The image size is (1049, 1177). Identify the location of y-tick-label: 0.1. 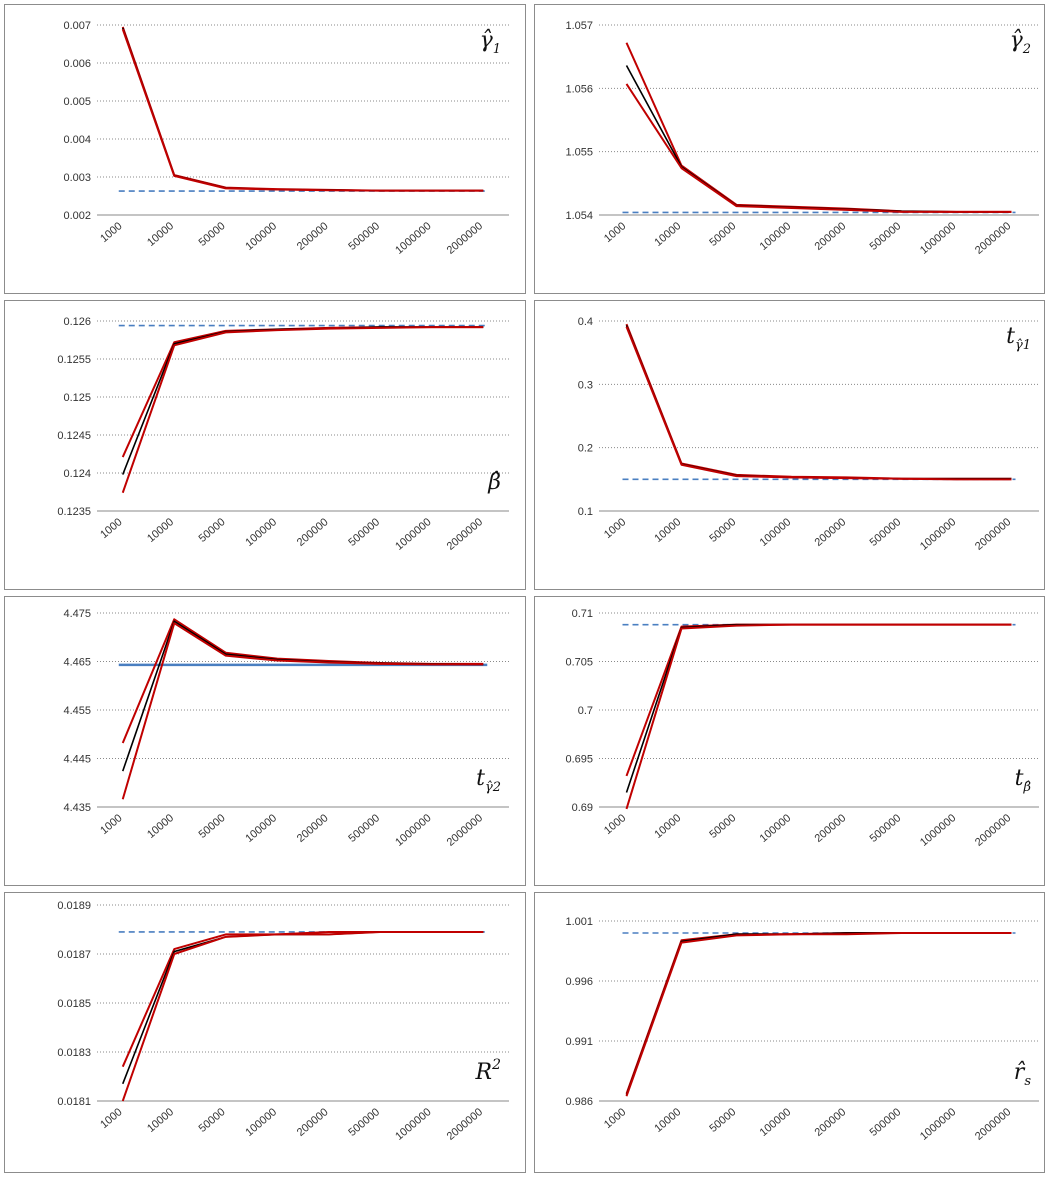
(585, 512).